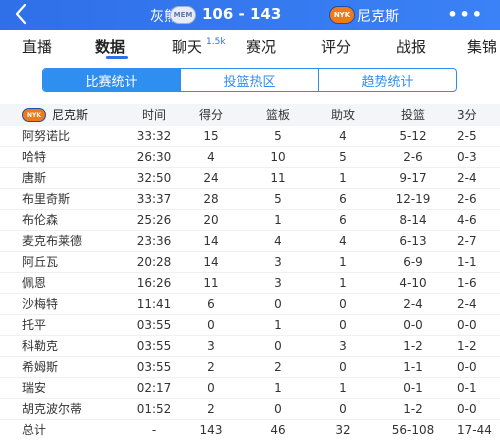 This screenshot has width=500, height=440. What do you see at coordinates (467, 220) in the screenshot?
I see `player-three-pointers: 4-6` at bounding box center [467, 220].